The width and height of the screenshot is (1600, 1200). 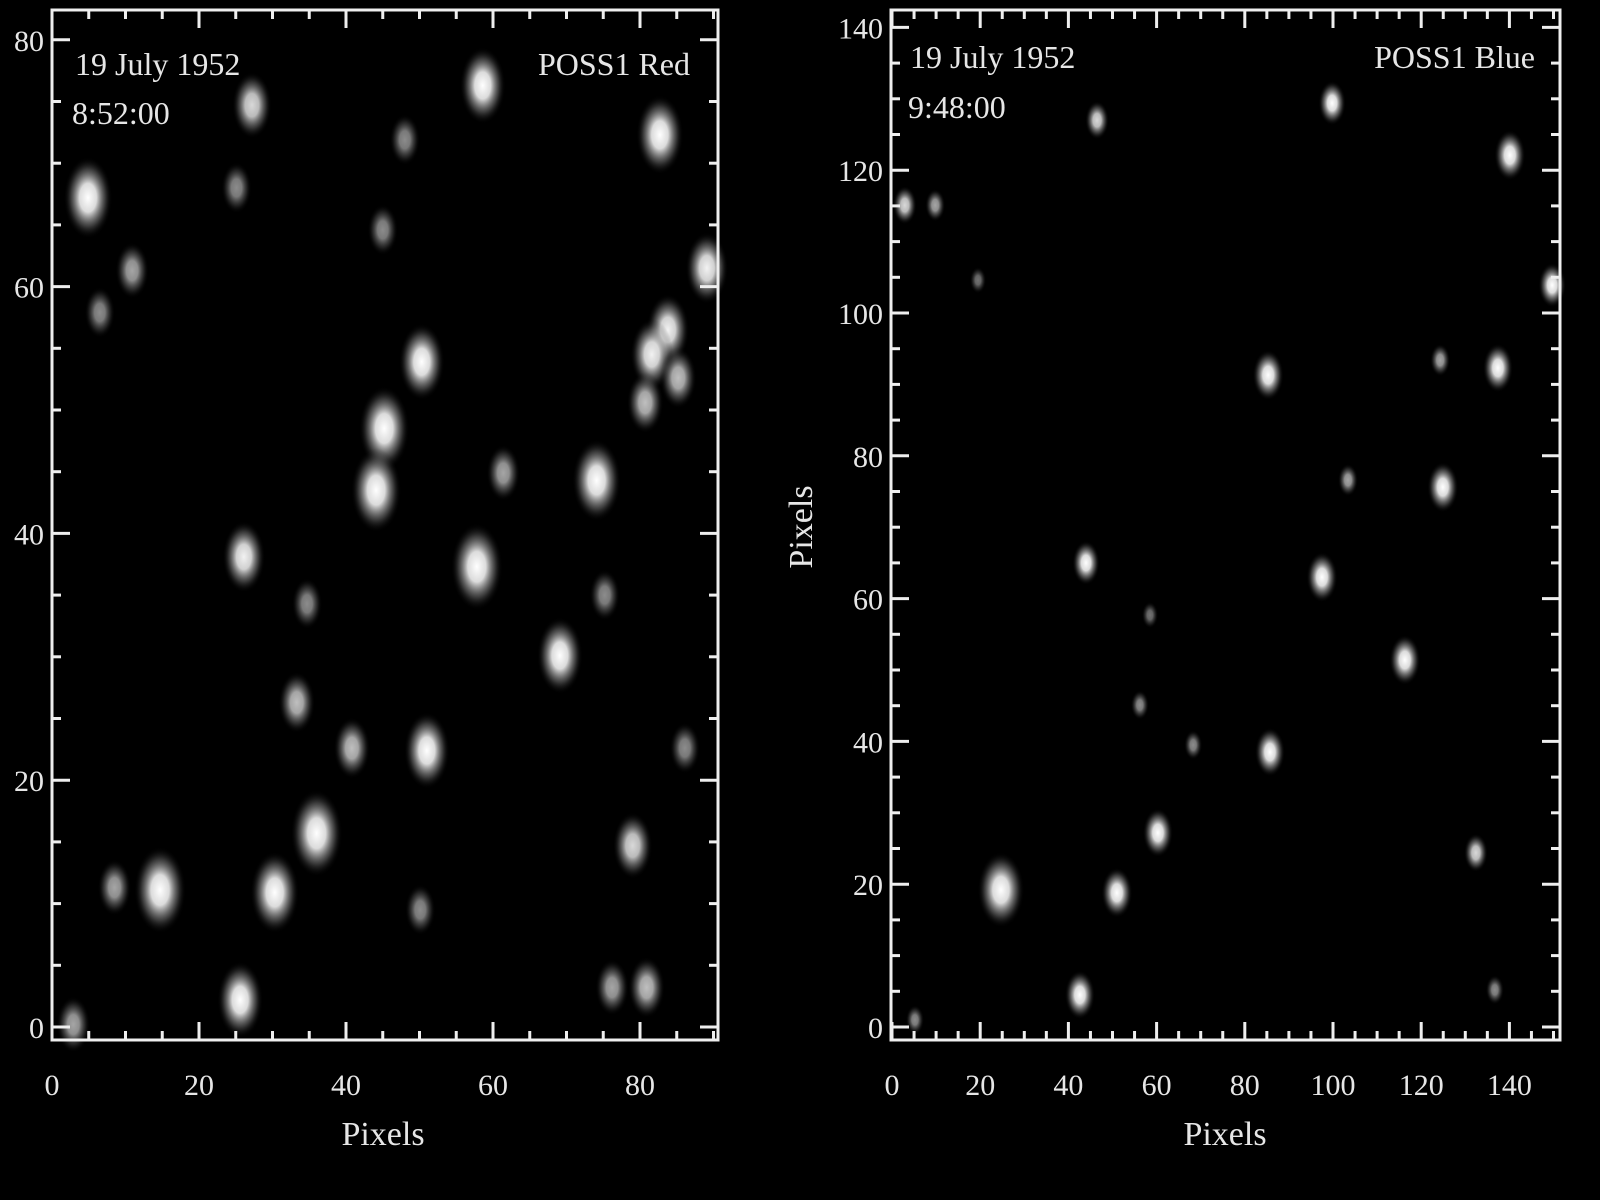 I want to click on x-tick-label: 140, so click(x=1509, y=1085).